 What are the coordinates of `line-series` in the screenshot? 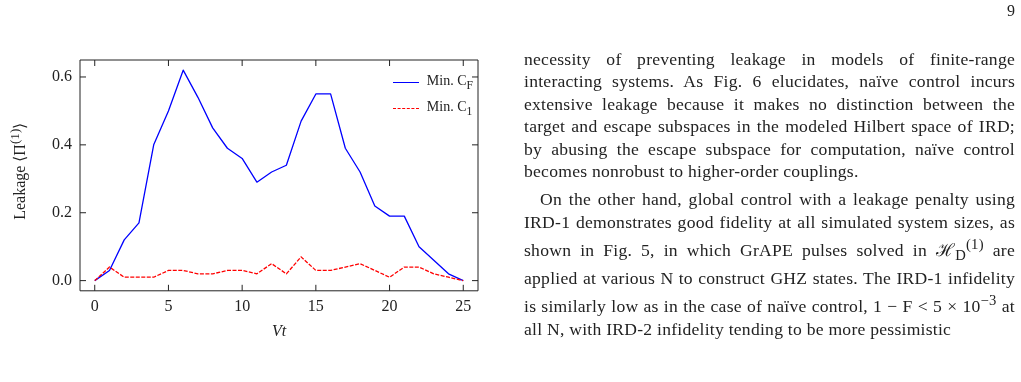 It's located at (279, 269).